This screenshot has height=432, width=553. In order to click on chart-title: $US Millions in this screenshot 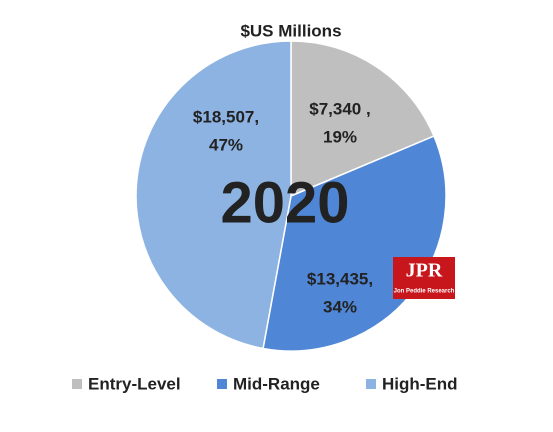, I will do `click(290, 30)`.